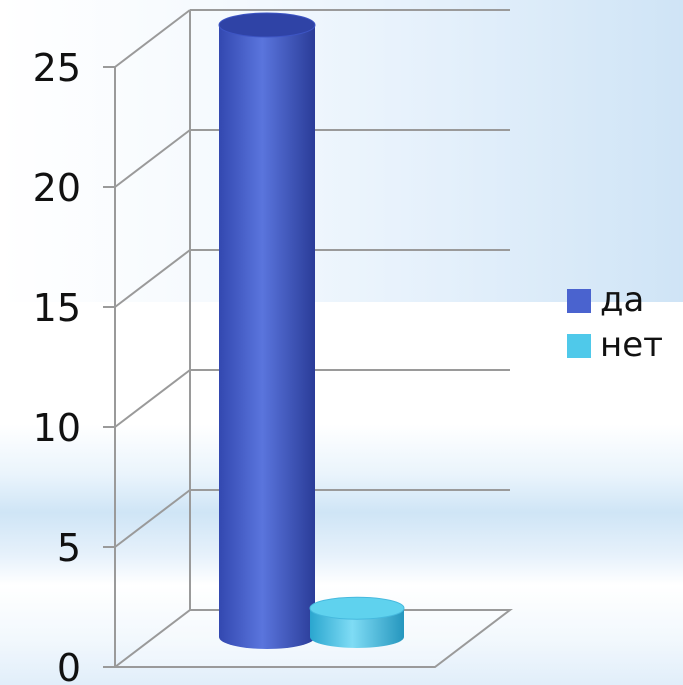 The image size is (683, 685). I want to click on legend-item: да, so click(605, 300).